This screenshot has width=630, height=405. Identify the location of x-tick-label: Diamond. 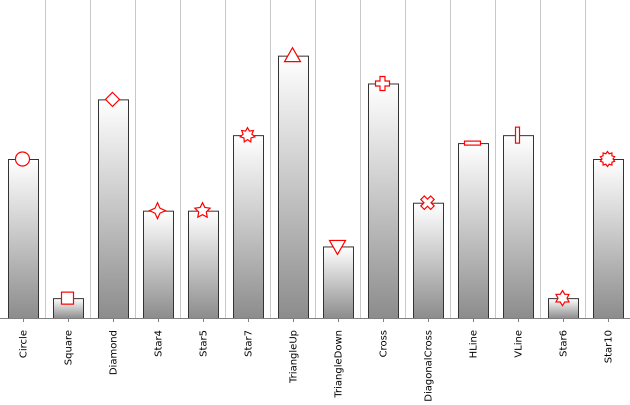
(114, 352).